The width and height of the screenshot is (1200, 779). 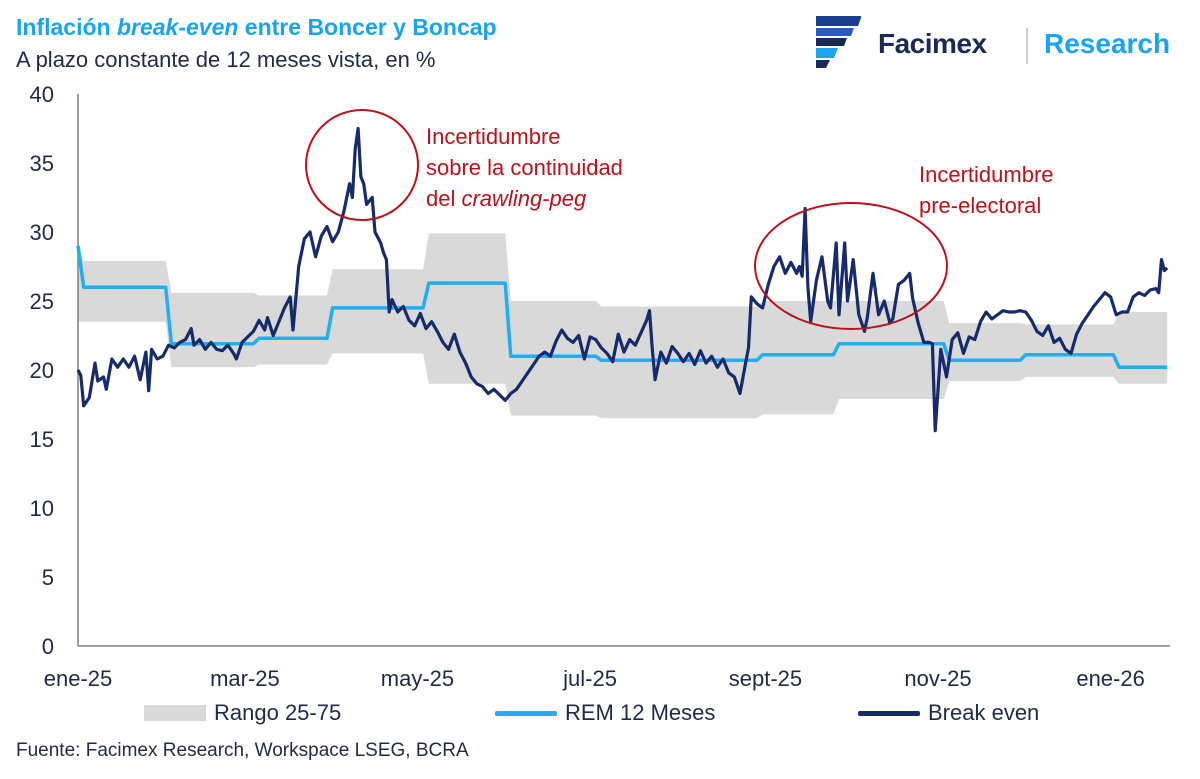 What do you see at coordinates (1004, 44) in the screenshot?
I see `facimex-logo: Facimex Research` at bounding box center [1004, 44].